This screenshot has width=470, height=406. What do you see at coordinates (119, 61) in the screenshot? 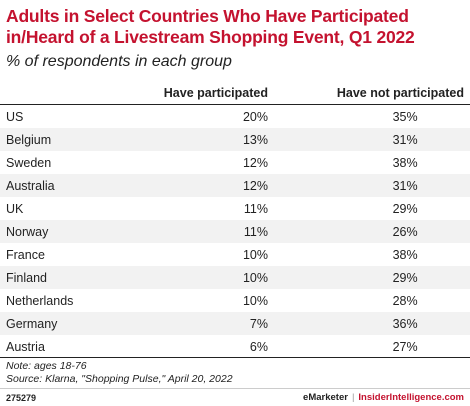
I see `chart-subtitle: % of respondents in each group` at bounding box center [119, 61].